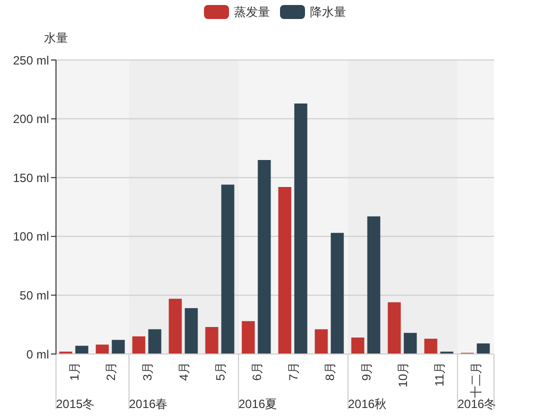 This screenshot has width=550, height=420. What do you see at coordinates (34, 295) in the screenshot?
I see `y-tick-label: 50 ml` at bounding box center [34, 295].